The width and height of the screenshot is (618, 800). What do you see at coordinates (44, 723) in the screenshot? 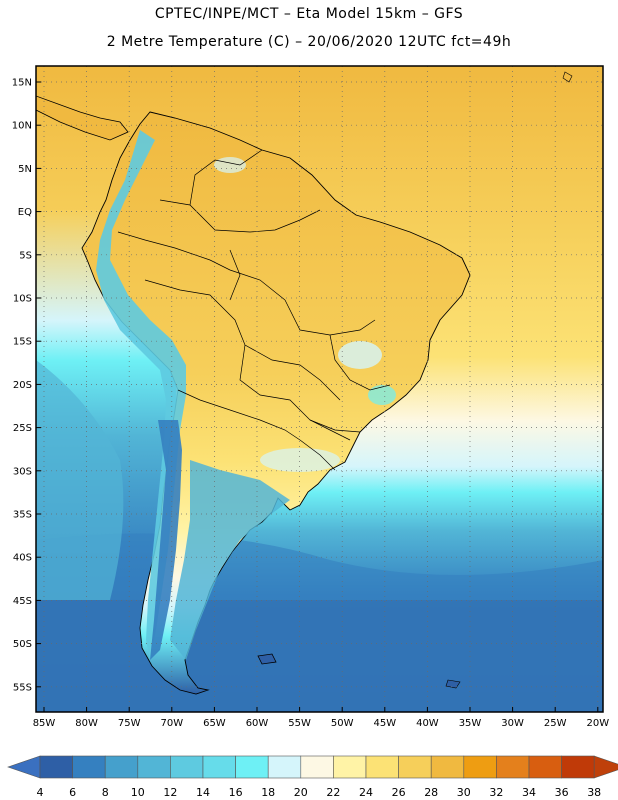
I see `lon-label: 85W` at bounding box center [44, 723].